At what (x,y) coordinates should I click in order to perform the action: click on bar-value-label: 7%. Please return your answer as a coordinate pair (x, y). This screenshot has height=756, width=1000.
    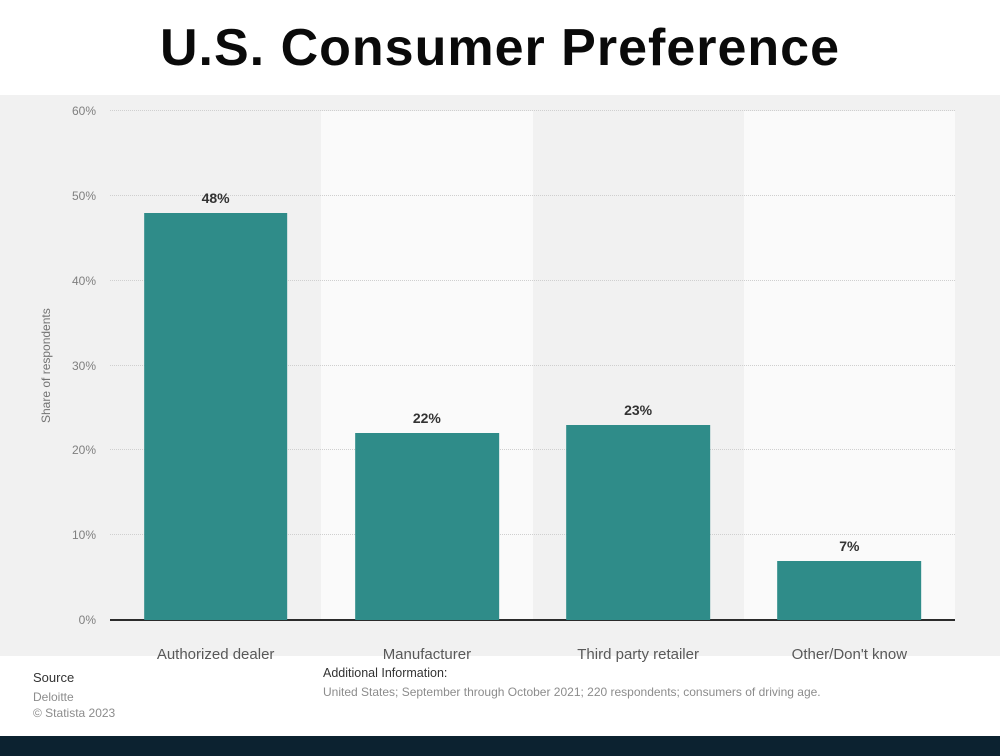
    Looking at the image, I should click on (849, 545).